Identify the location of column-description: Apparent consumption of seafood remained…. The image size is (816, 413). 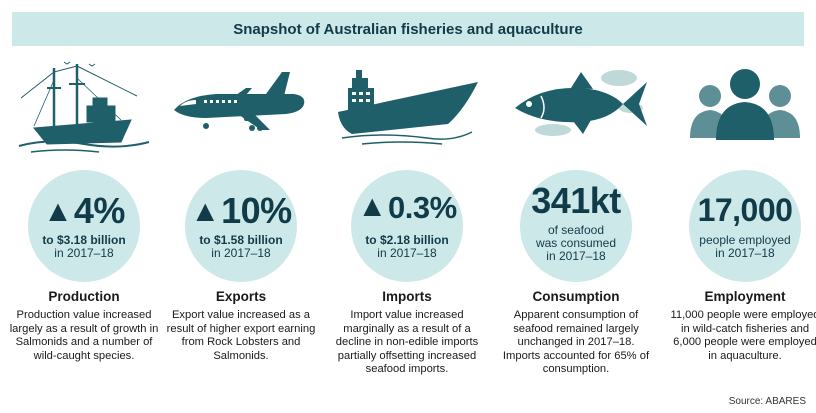
(576, 342).